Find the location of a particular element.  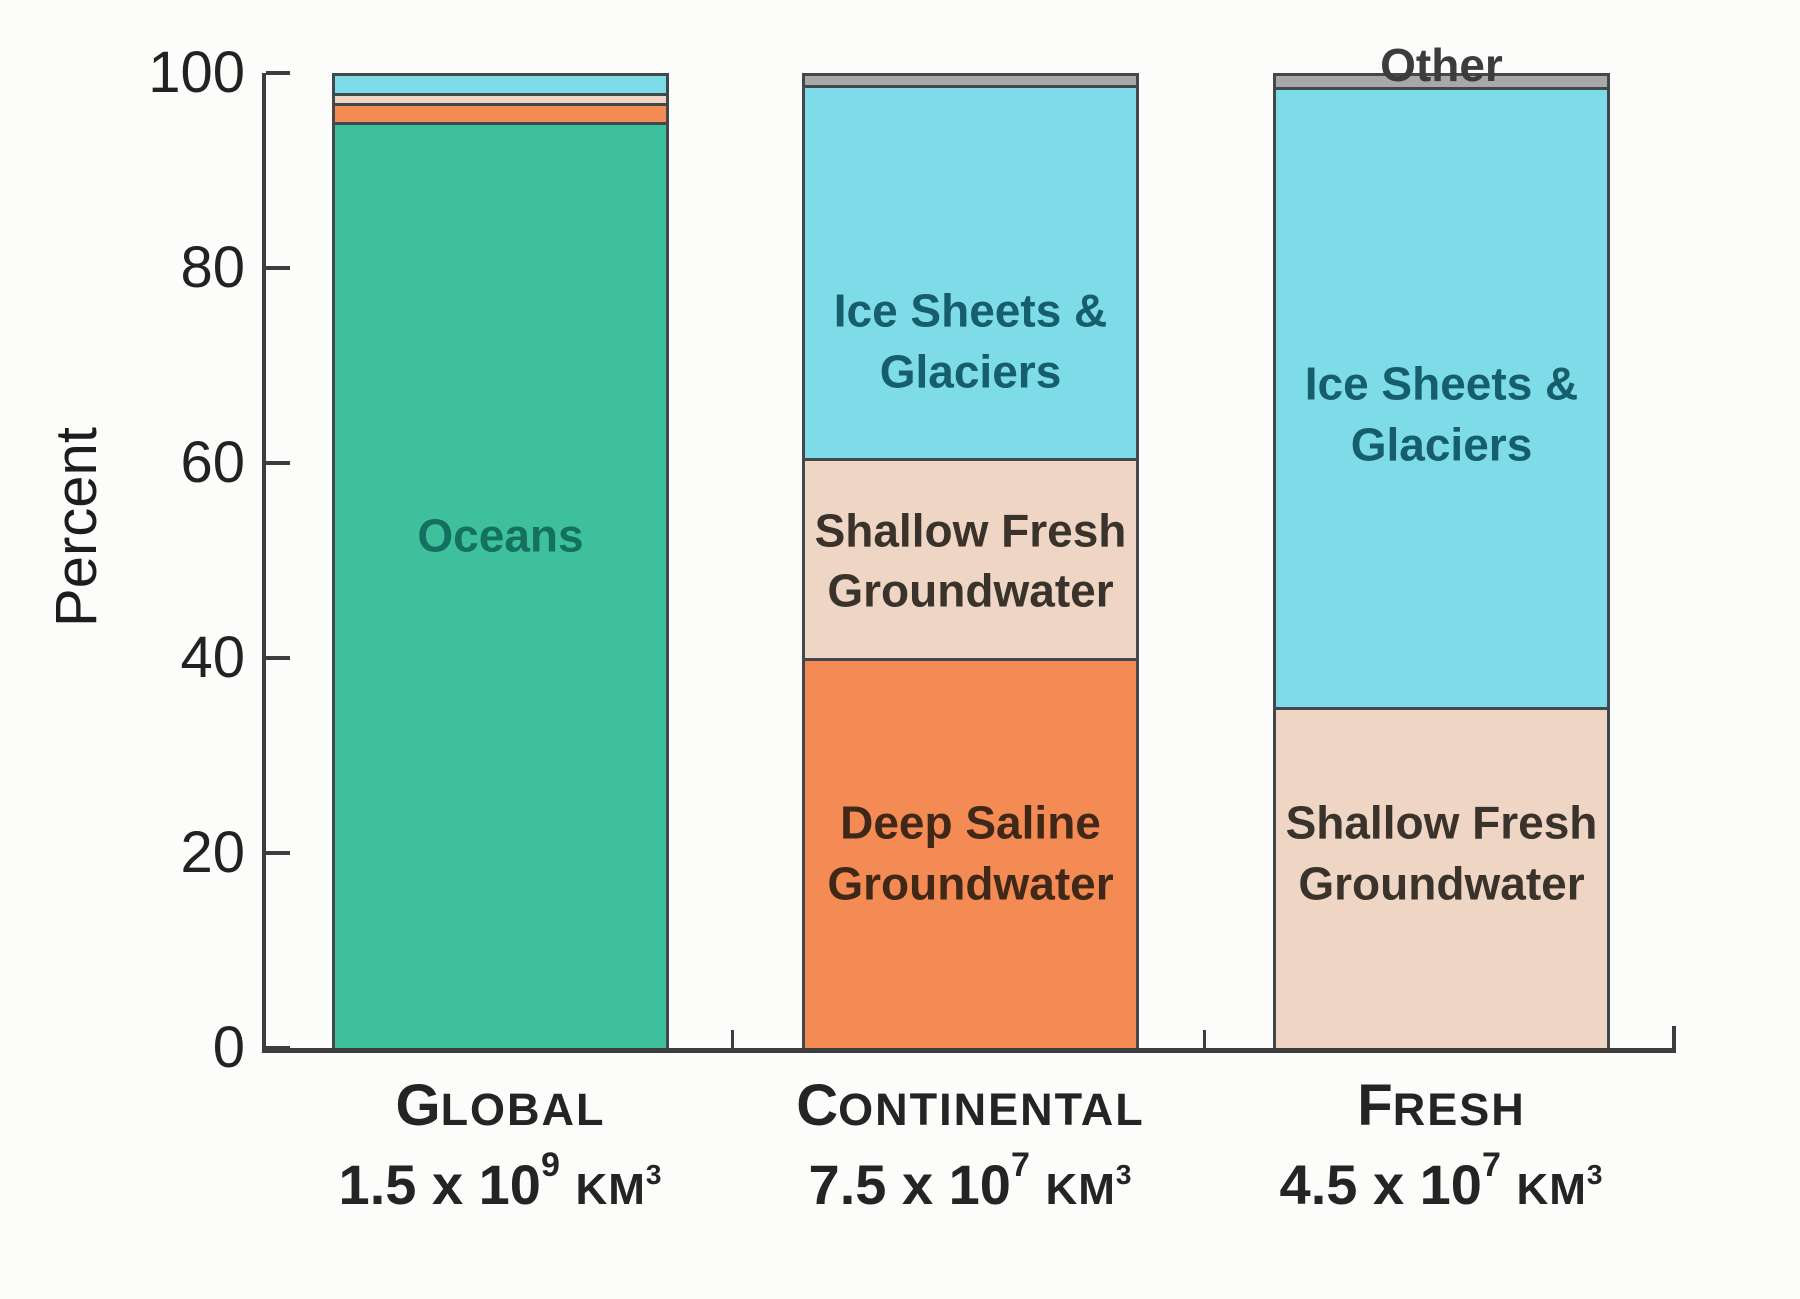

segment-global-ice-sheets-glaciers is located at coordinates (500, 83).